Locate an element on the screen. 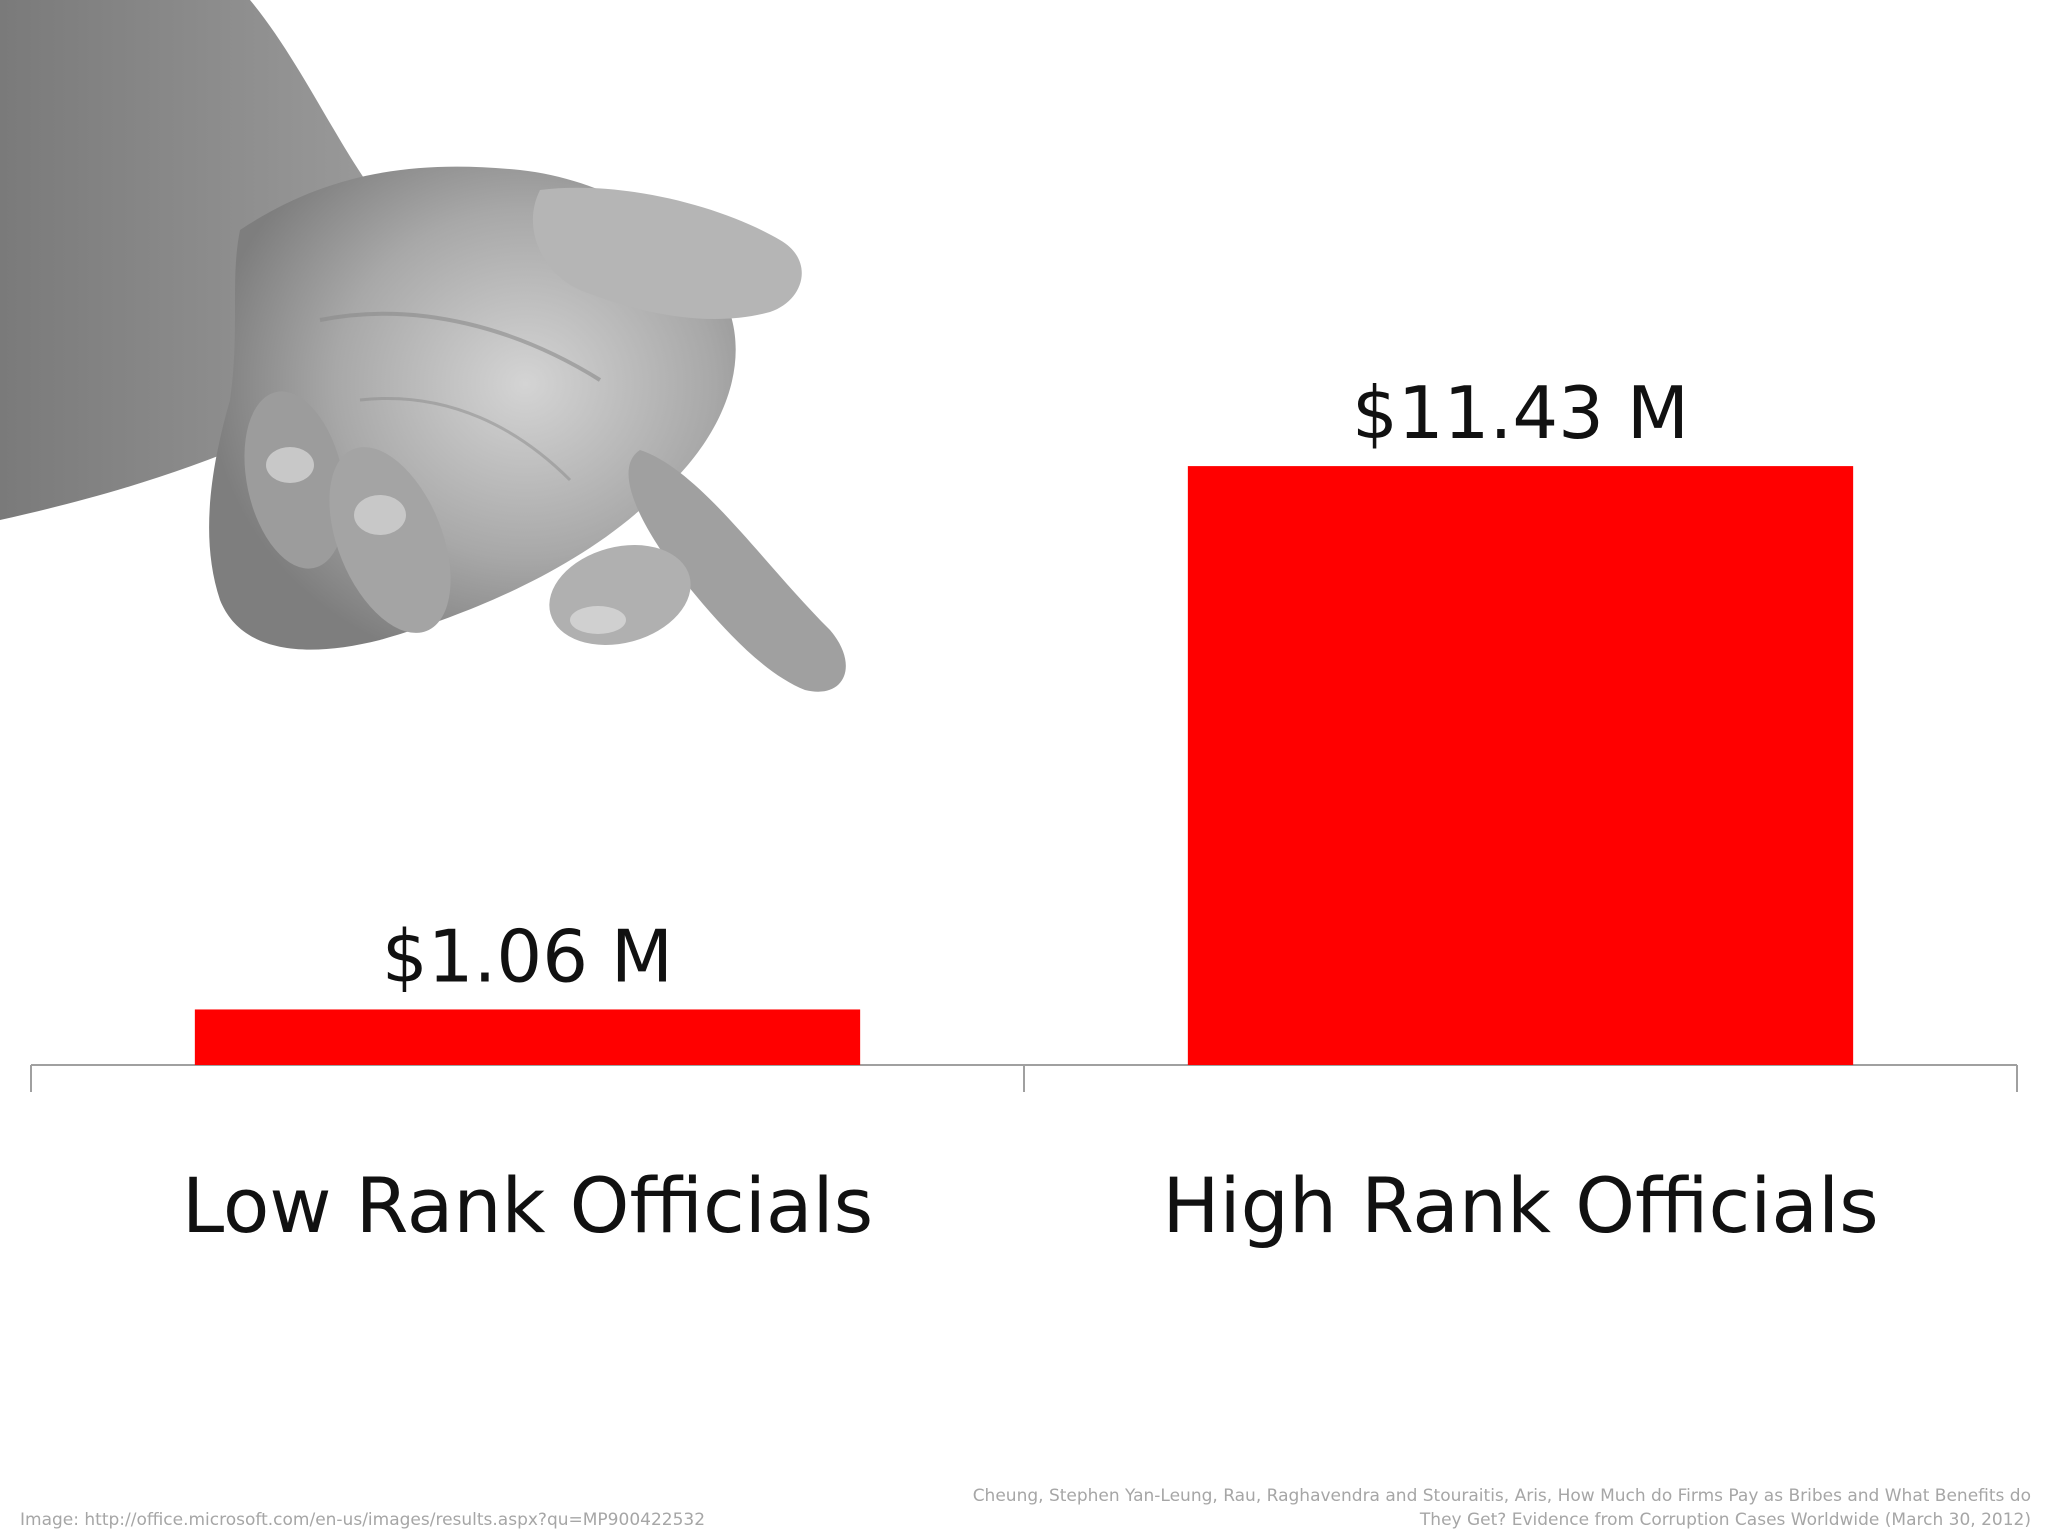  category-label-low-rank: Low Rank Officials is located at coordinates (527, 1205).